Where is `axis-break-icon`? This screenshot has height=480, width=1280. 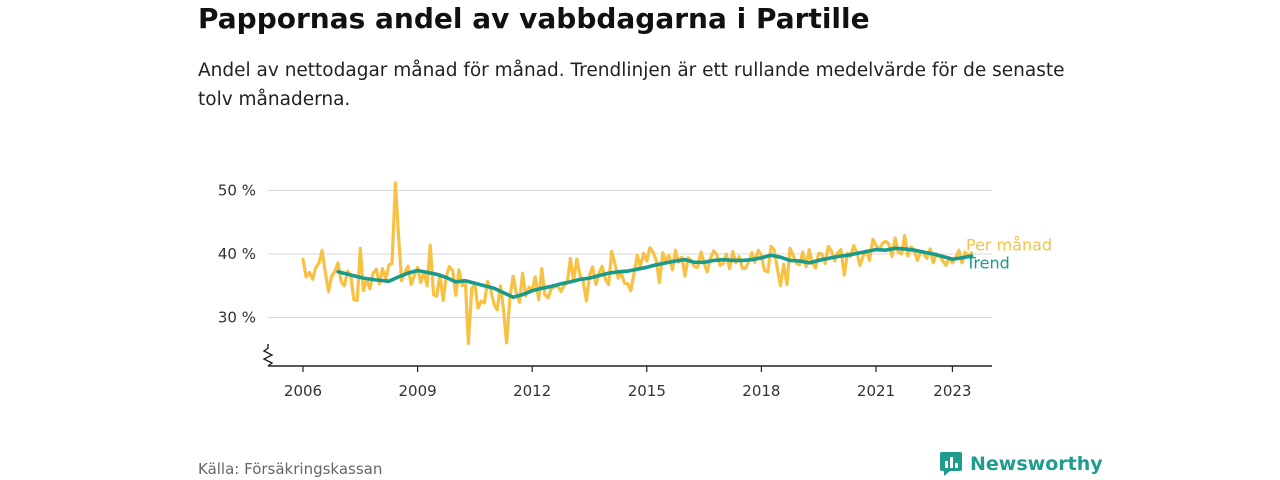
axis-break-icon is located at coordinates (268, 355).